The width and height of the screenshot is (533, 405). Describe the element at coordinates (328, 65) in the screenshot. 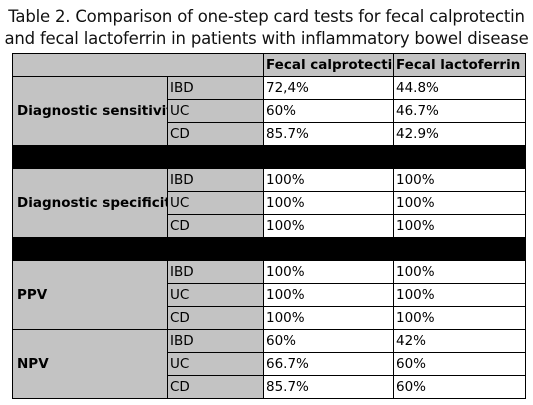

I see `column-header: Fecal calprotectin` at that location.